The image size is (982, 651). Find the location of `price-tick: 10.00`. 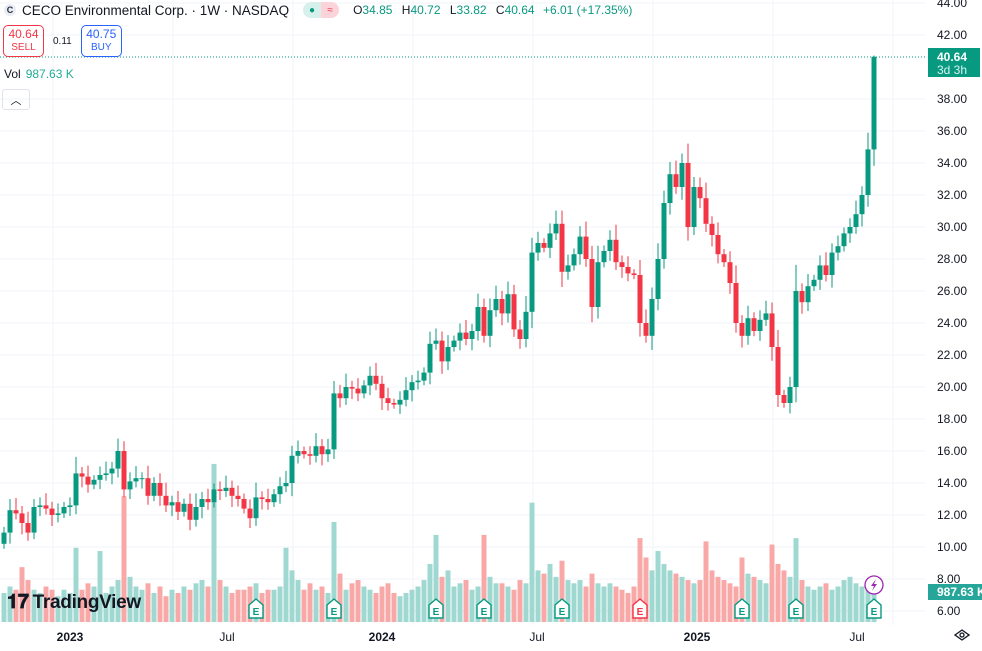

price-tick: 10.00 is located at coordinates (952, 547).